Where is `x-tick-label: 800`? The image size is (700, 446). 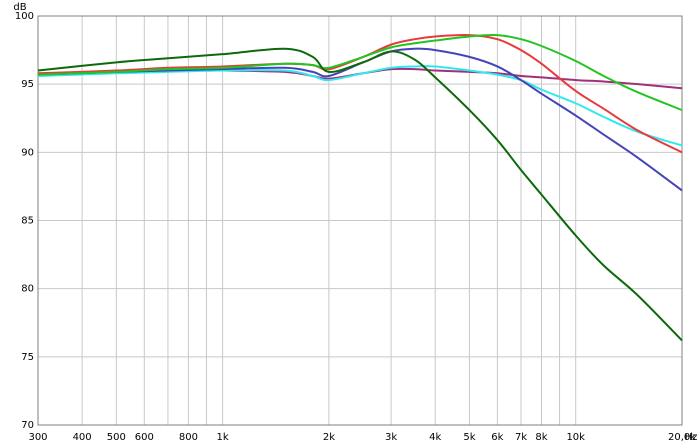 x-tick-label: 800 is located at coordinates (188, 437).